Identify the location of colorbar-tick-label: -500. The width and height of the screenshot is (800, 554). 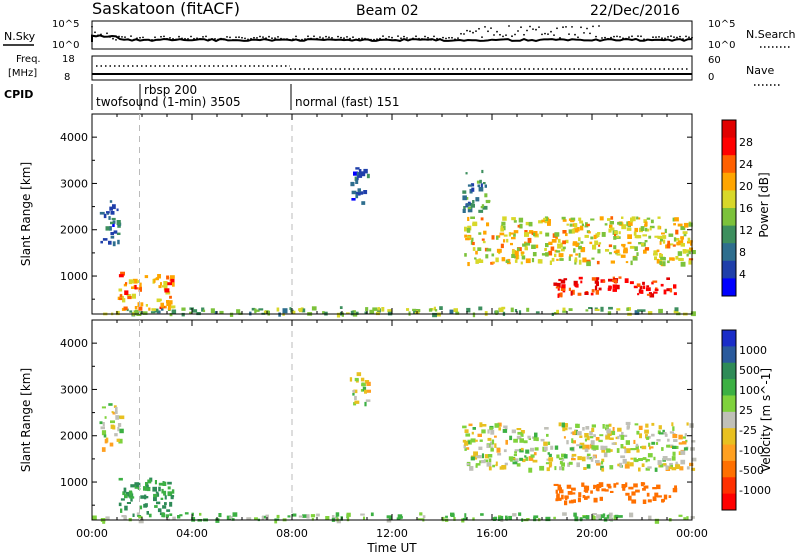
(751, 470).